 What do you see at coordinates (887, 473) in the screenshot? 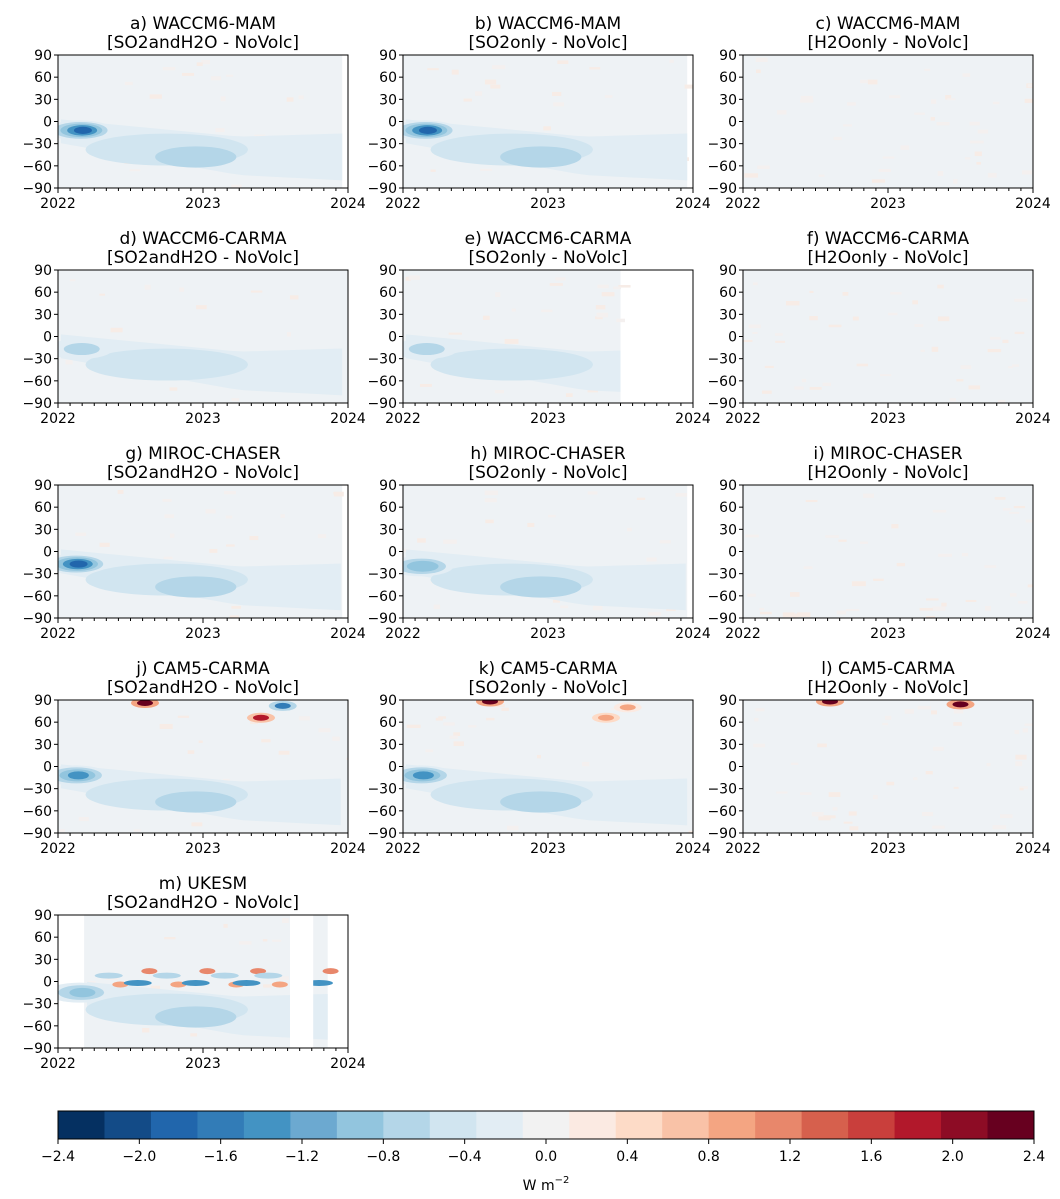
I see `panel-subtitle: [H2Oonly - NoVolc]` at bounding box center [887, 473].